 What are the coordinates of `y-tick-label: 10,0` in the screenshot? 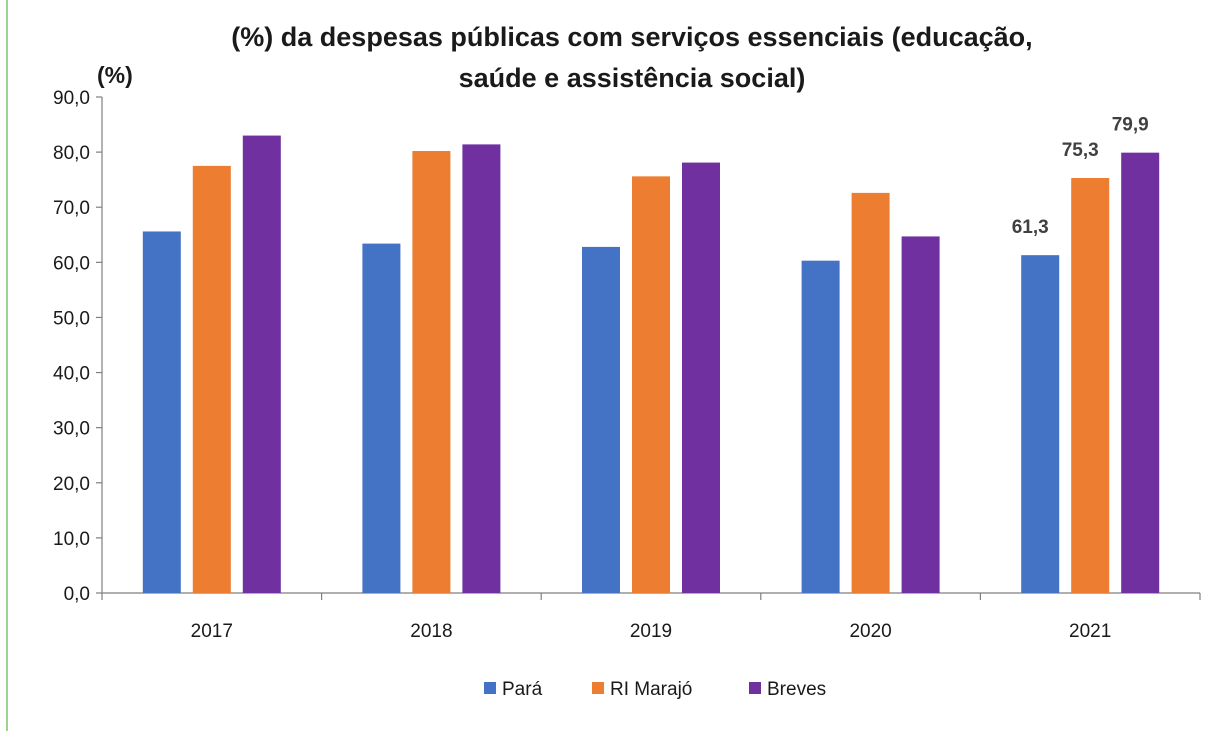 It's located at (71, 539).